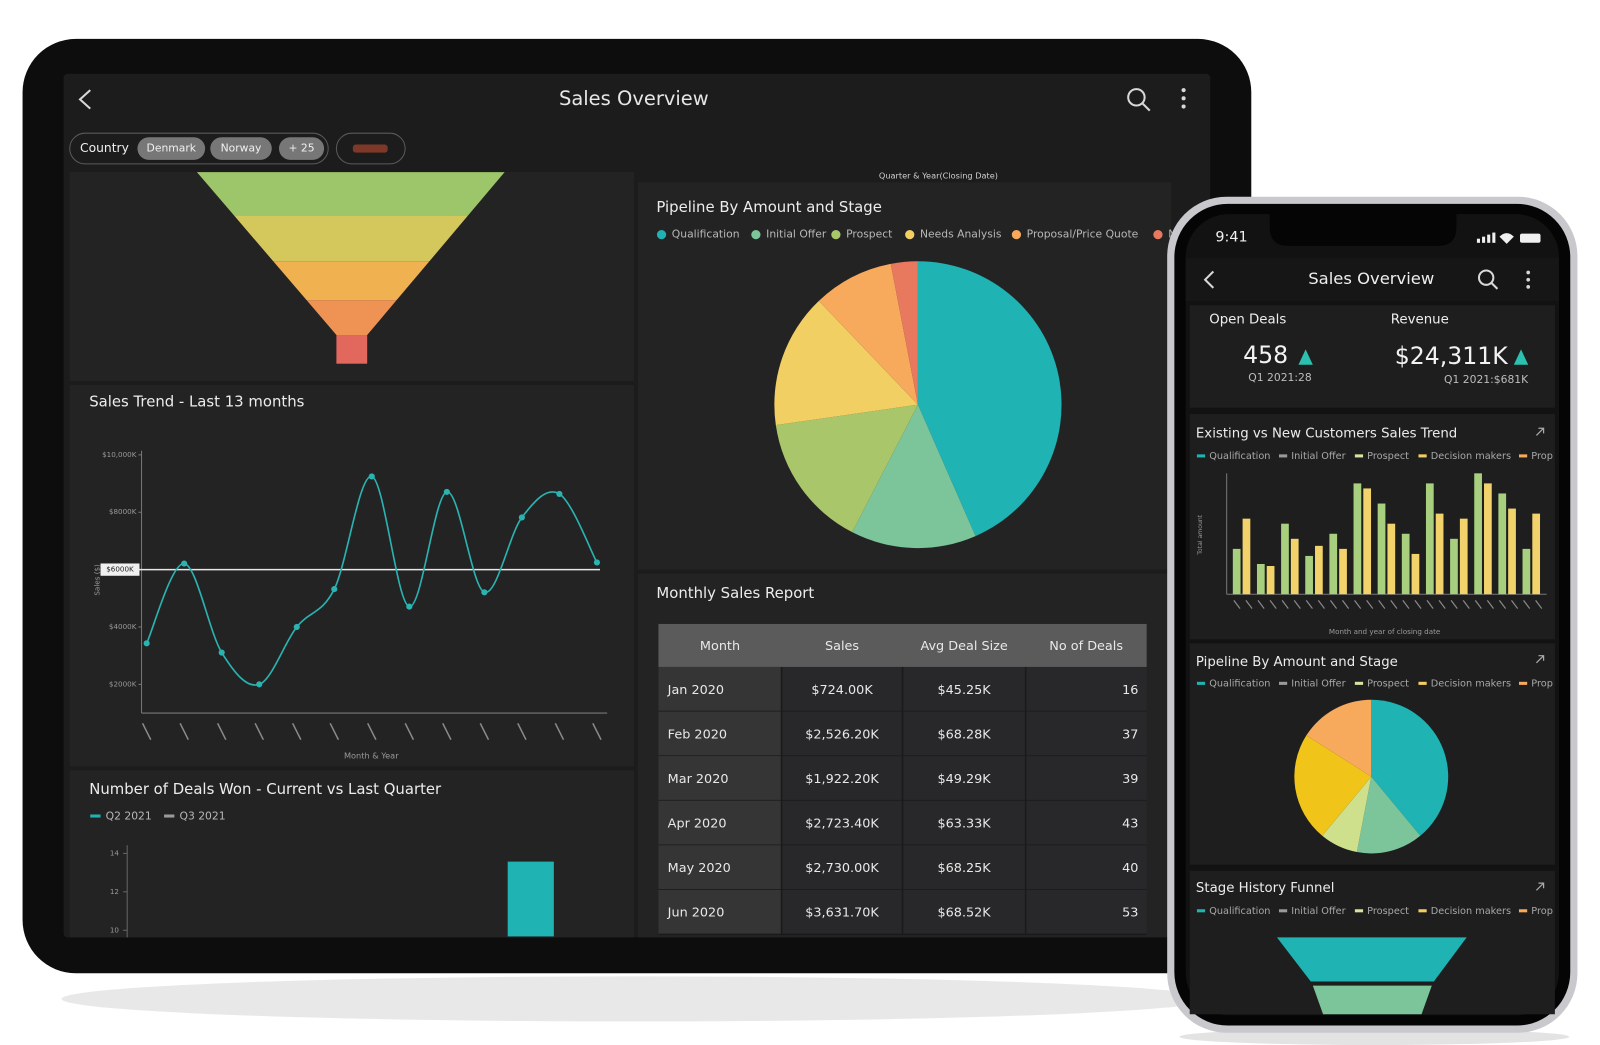 Image resolution: width=1600 pixels, height=1045 pixels. Describe the element at coordinates (1530, 238) in the screenshot. I see `battery` at that location.